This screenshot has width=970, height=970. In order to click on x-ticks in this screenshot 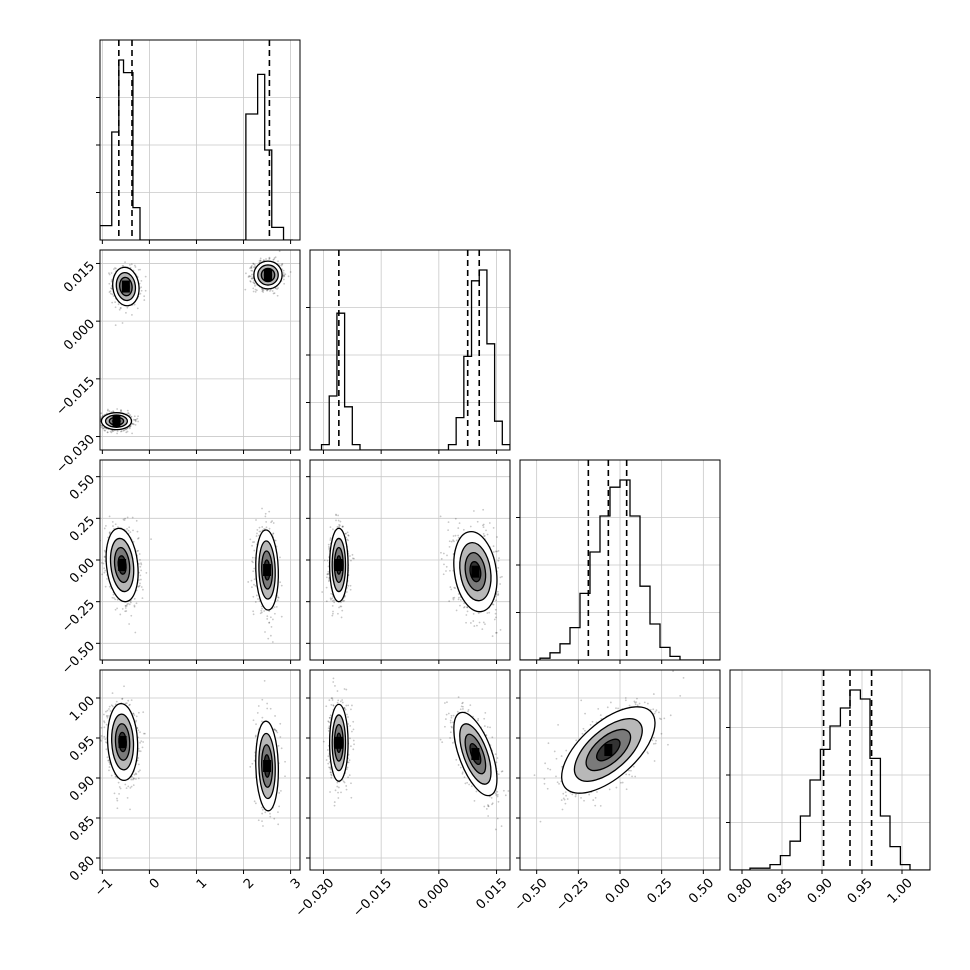, I will do `click(196, 662)`.